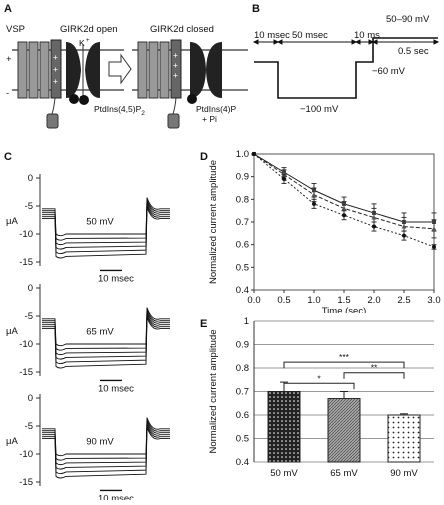  Describe the element at coordinates (204, 157) in the screenshot. I see `panel-d-label: D` at that location.